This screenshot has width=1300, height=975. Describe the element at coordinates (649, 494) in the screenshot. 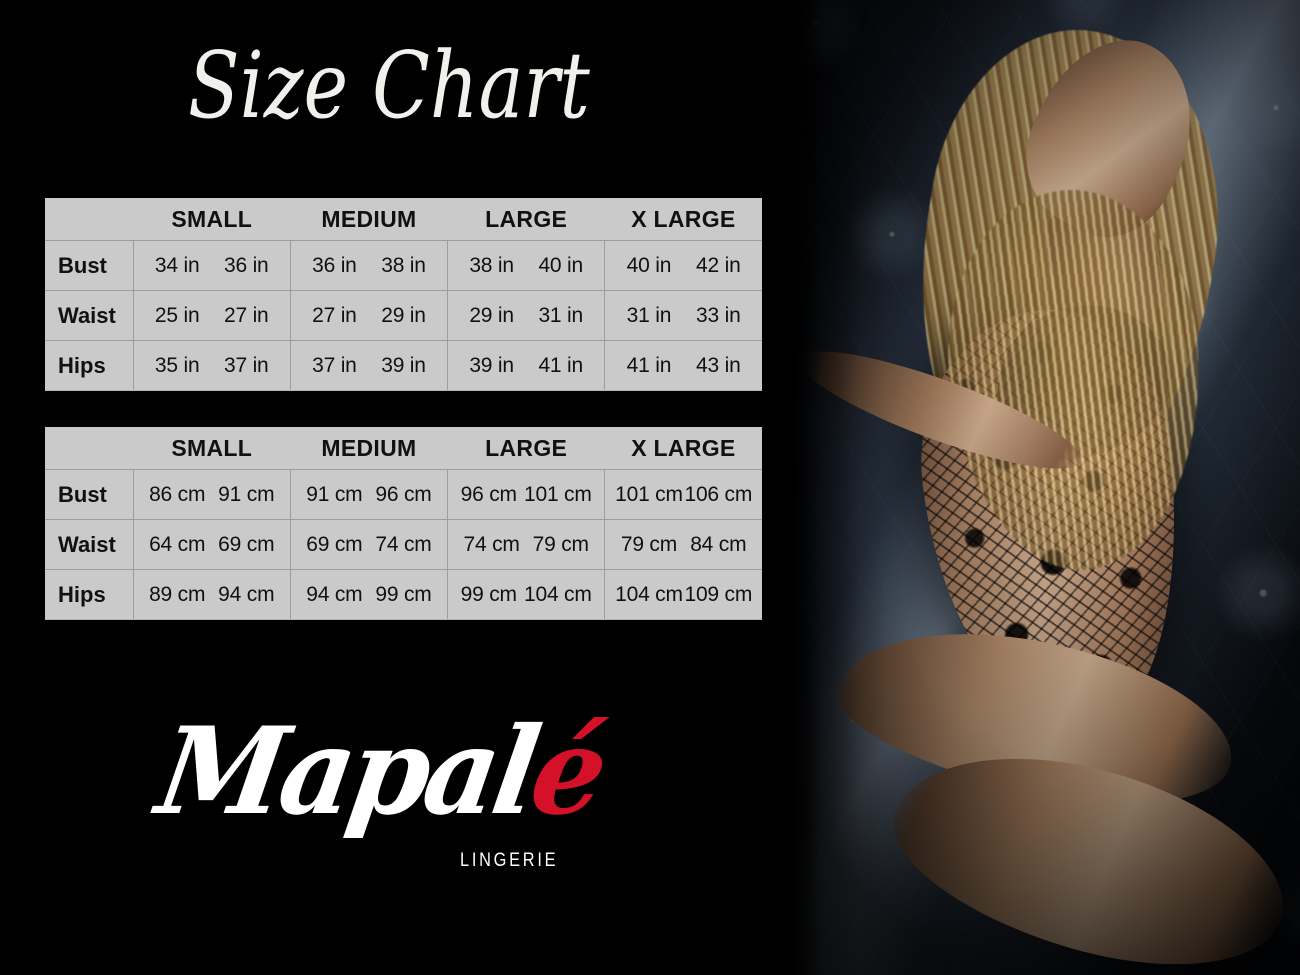

I see `value-min: 101 cm` at that location.